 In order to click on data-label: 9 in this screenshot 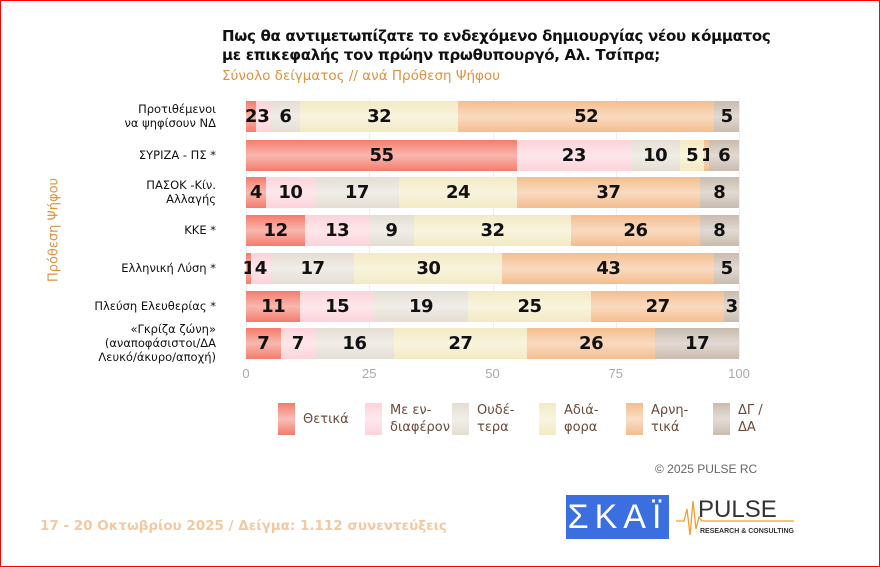, I will do `click(391, 230)`.